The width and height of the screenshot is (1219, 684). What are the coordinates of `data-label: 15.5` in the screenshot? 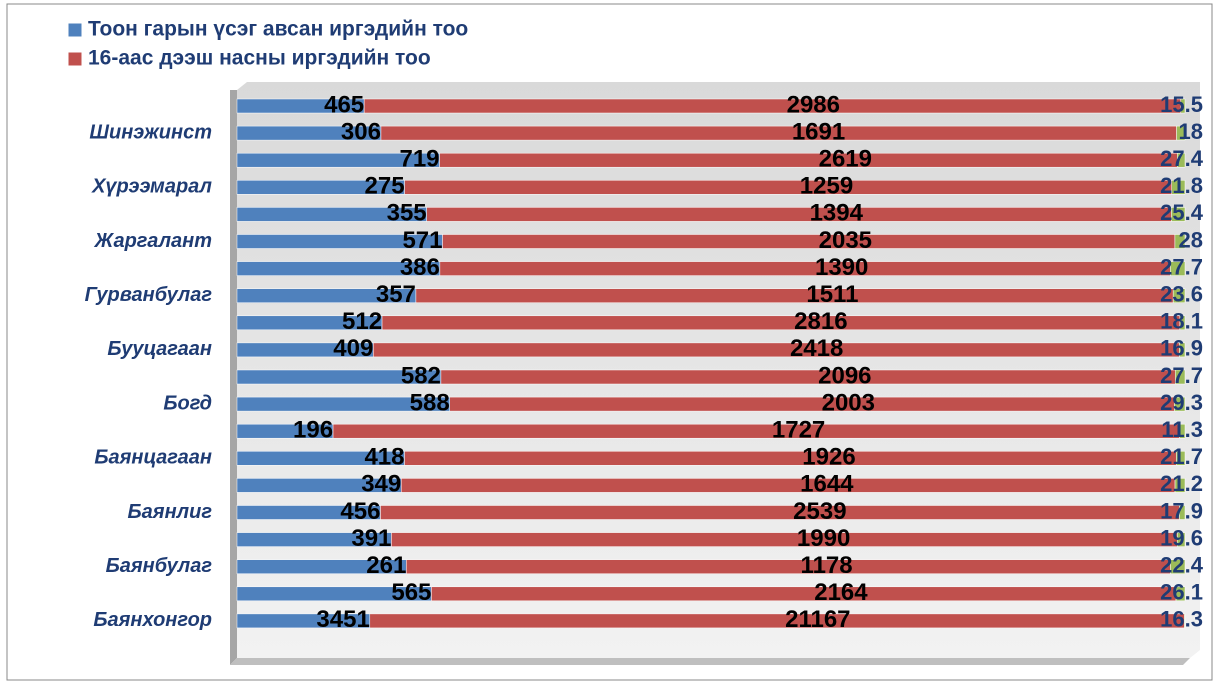 It's located at (1181, 104).